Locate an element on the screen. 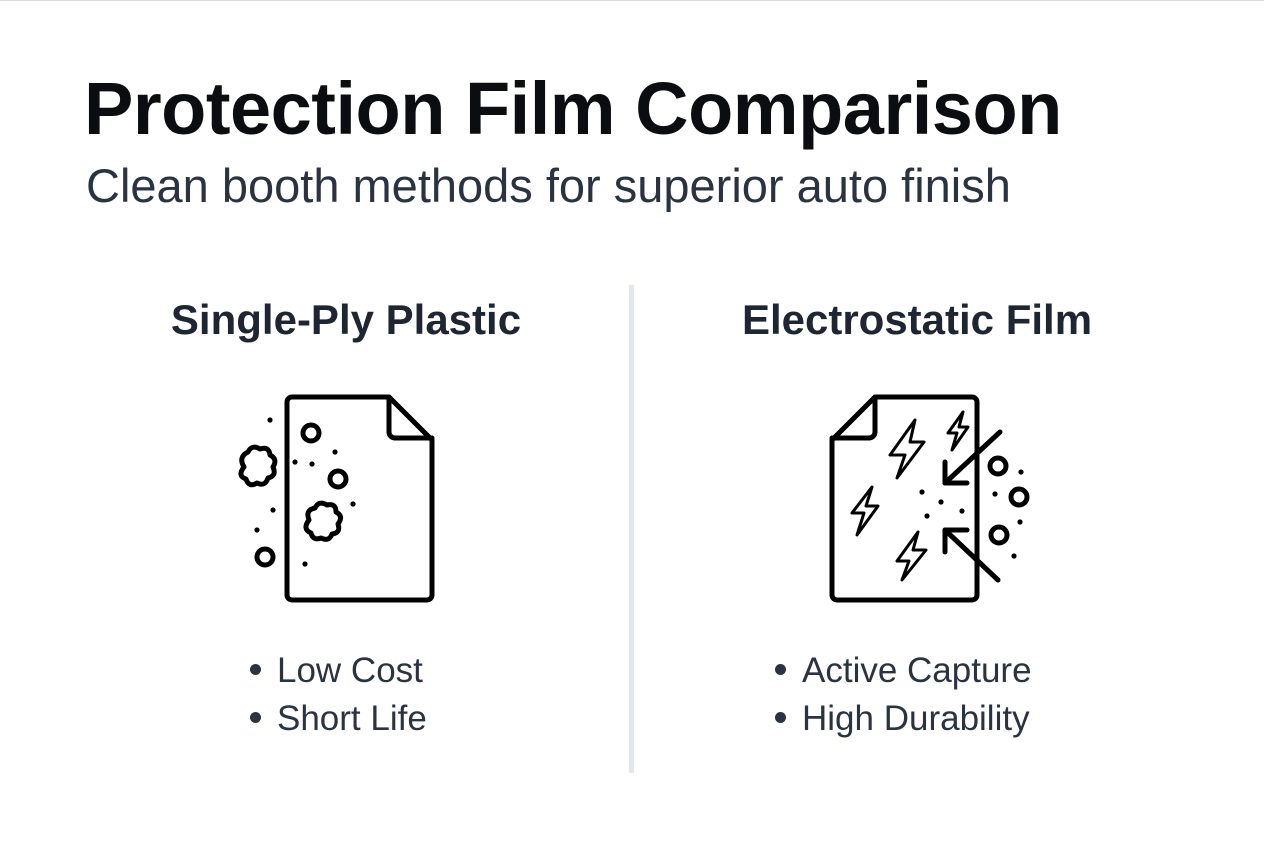 The height and width of the screenshot is (848, 1264). column-electrostatic: Electrostatic Film is located at coordinates (917, 320).